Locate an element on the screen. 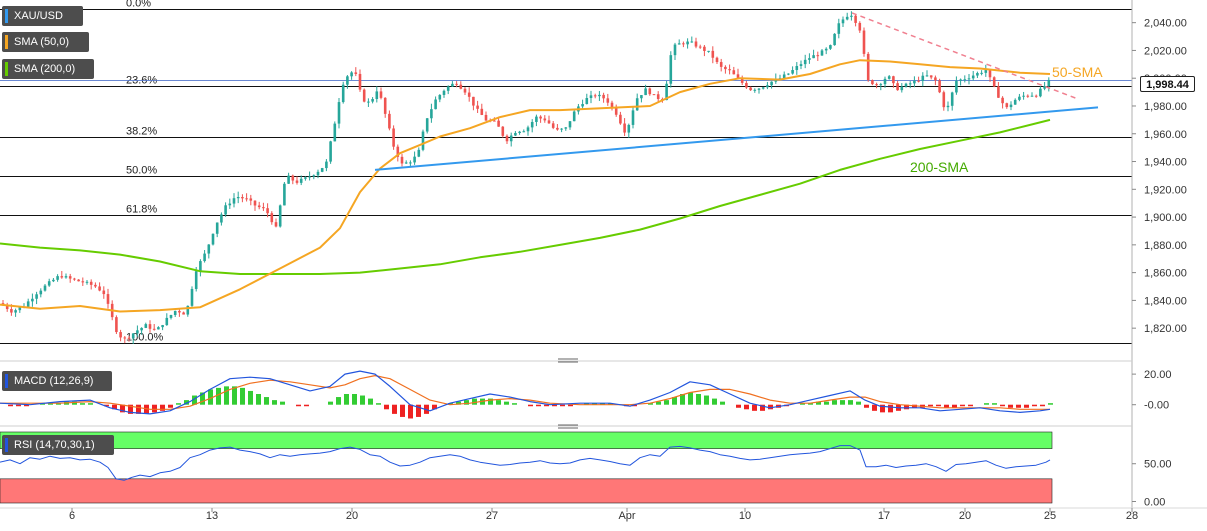 The height and width of the screenshot is (531, 1207). x-tick-label: 27 is located at coordinates (492, 516).